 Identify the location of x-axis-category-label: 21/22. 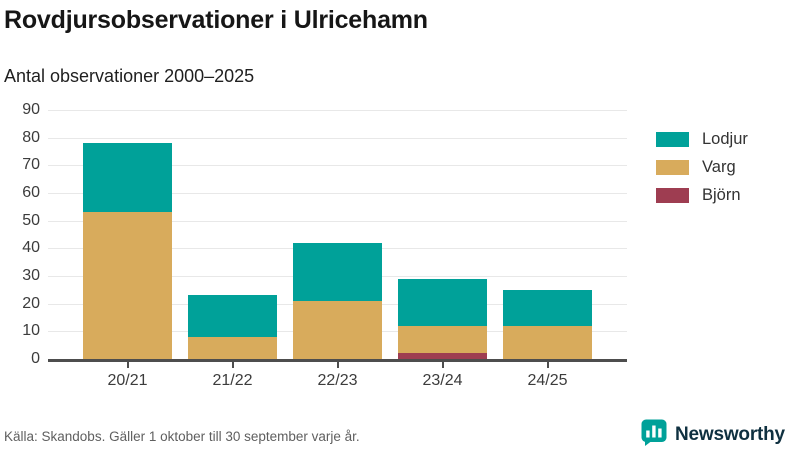
(232, 380).